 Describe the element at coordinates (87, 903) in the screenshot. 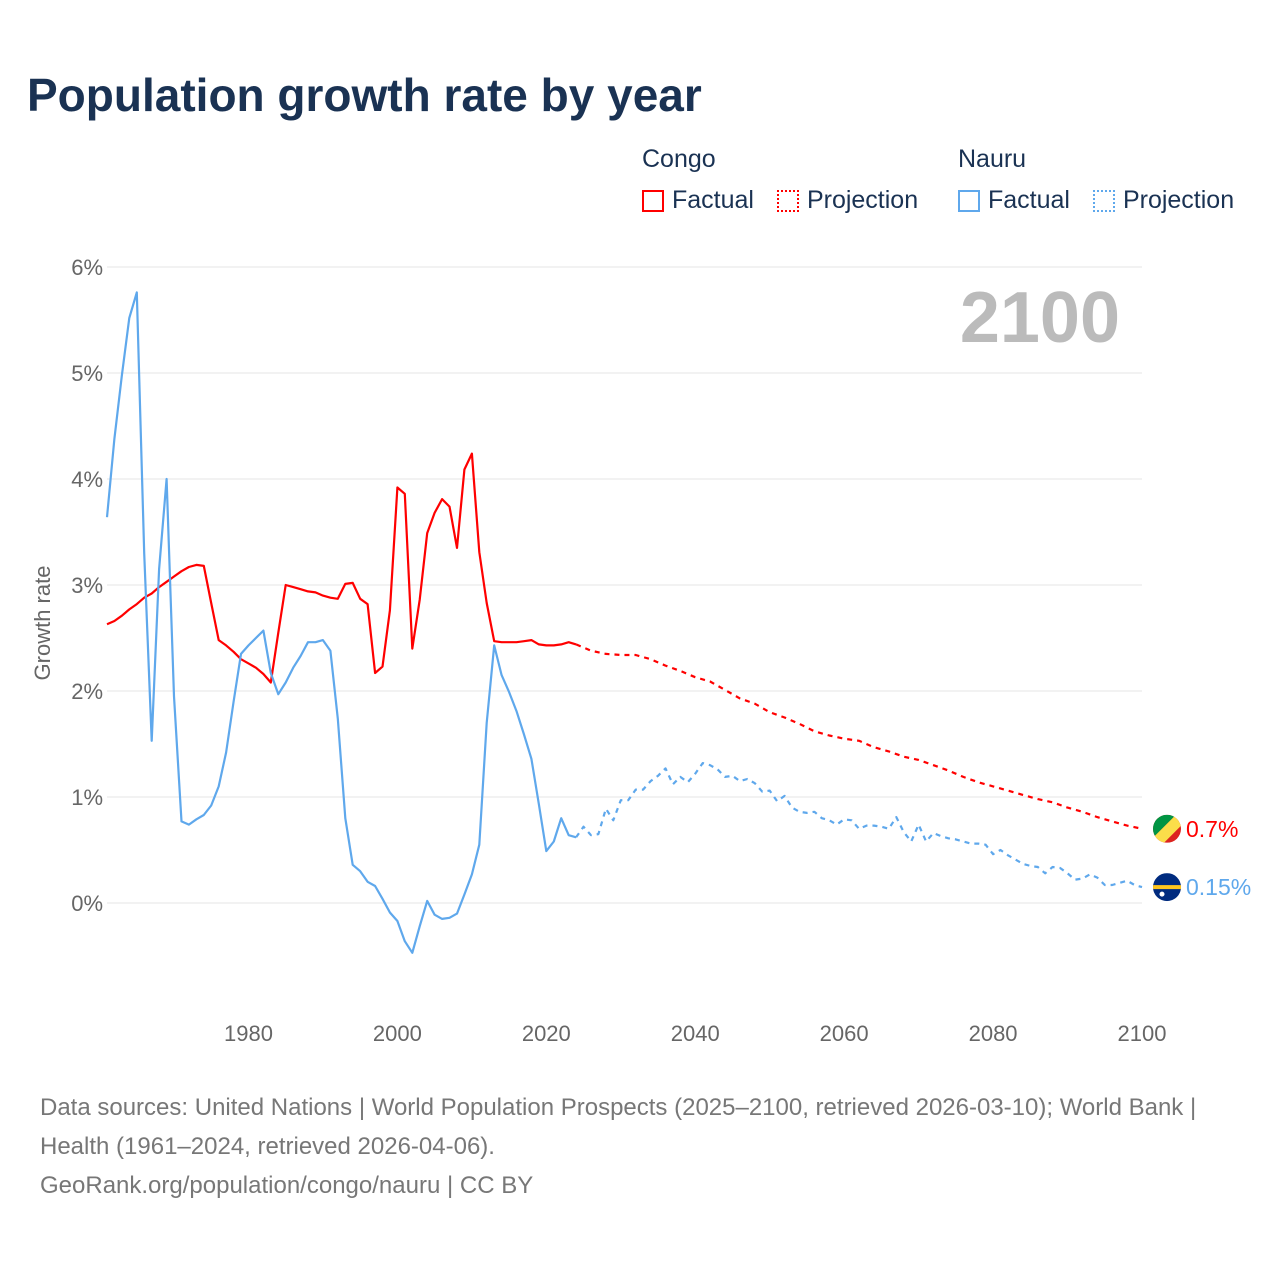

I see `y-tick-label: 0%` at that location.